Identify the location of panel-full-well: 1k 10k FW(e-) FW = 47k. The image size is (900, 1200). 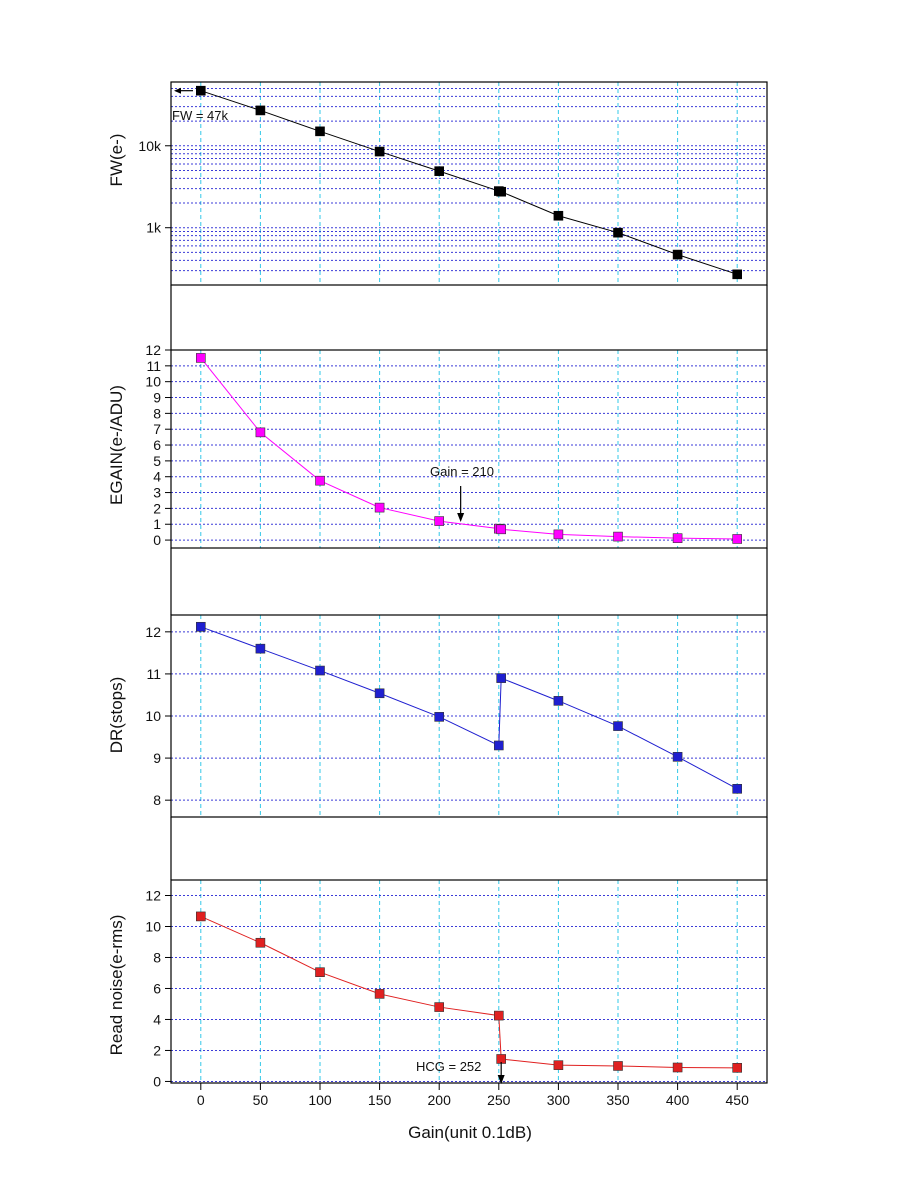
(437, 183).